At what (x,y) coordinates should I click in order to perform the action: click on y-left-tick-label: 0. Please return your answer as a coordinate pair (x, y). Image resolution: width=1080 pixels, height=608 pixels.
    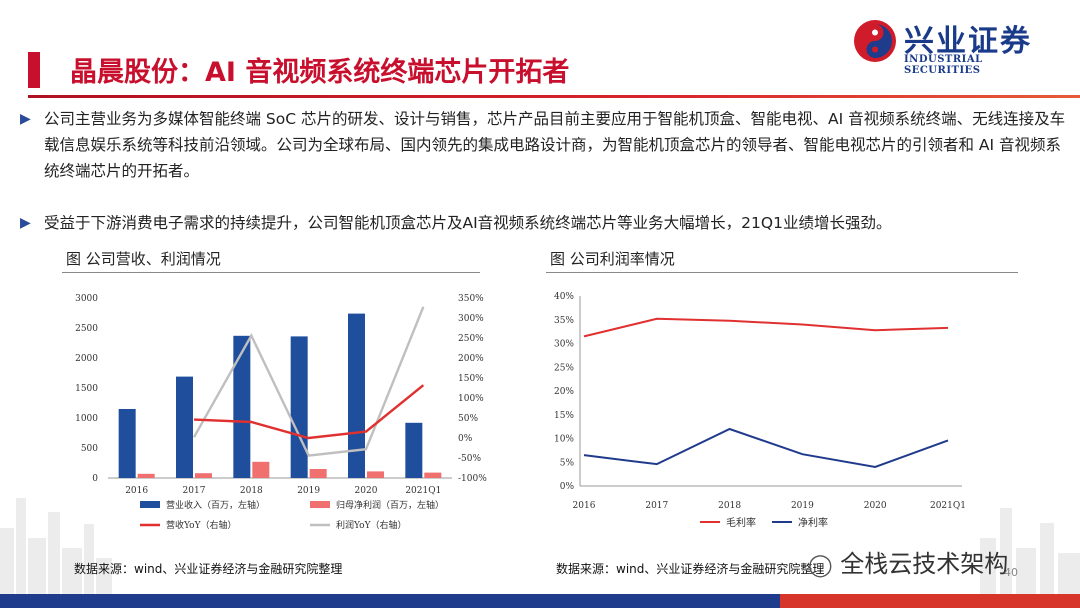
    Looking at the image, I should click on (95, 479).